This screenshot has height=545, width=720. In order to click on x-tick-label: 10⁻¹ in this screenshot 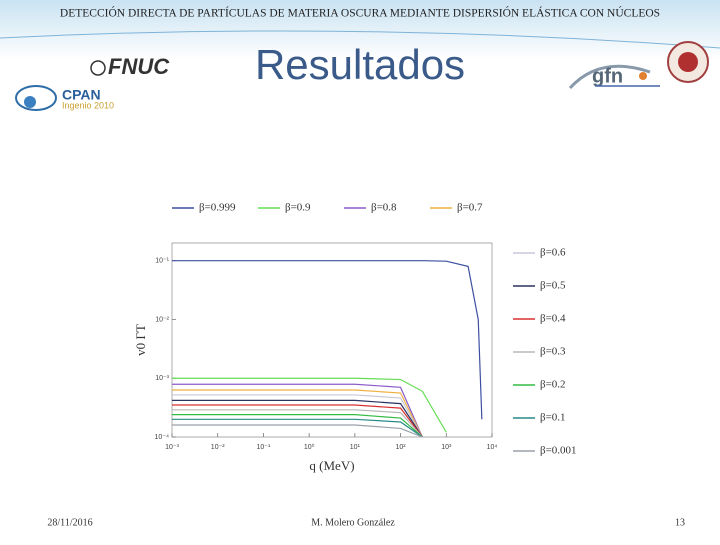, I will do `click(264, 447)`.